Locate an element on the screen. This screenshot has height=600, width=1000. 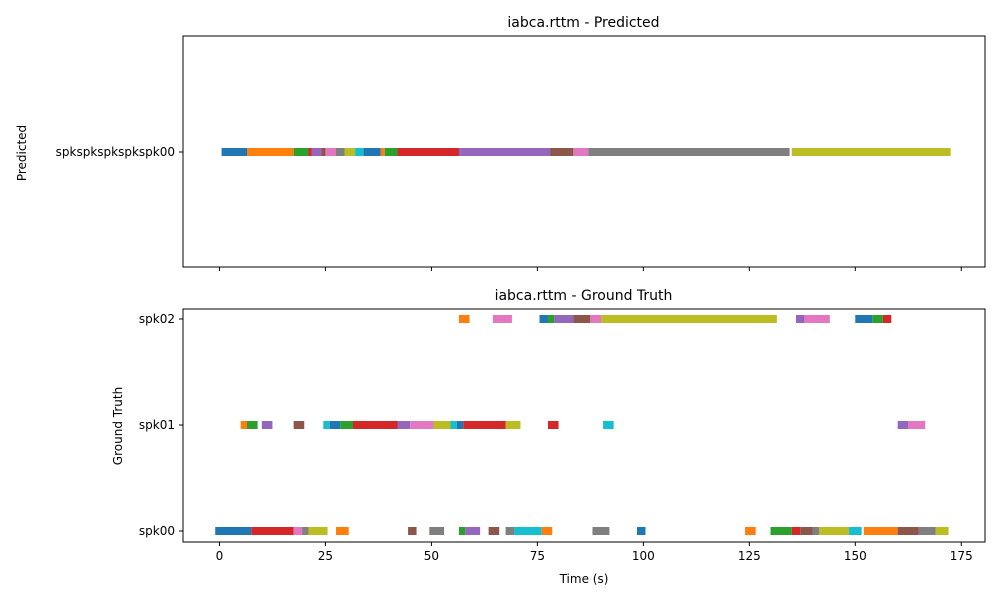
predicted-segments is located at coordinates (586, 152).